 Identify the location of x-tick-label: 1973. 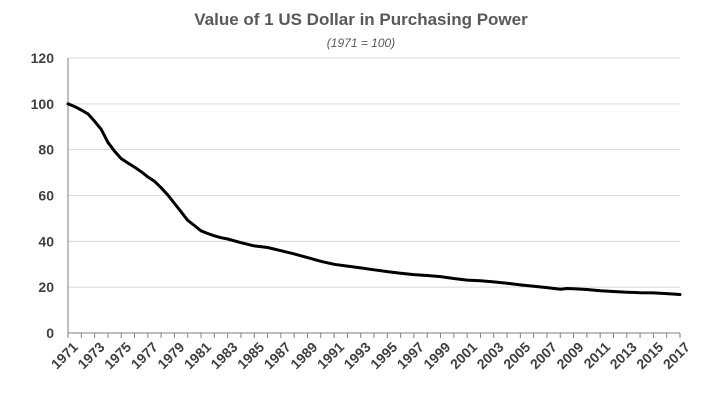
(90, 355).